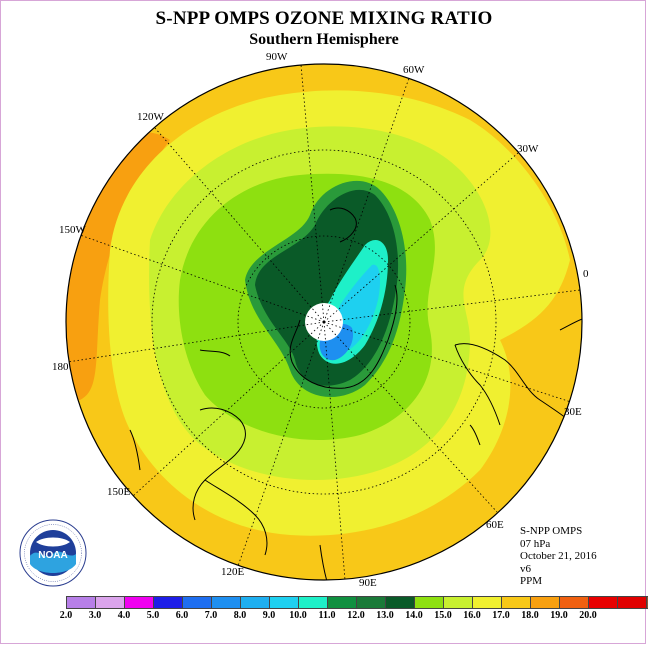 The width and height of the screenshot is (648, 648). Describe the element at coordinates (52, 555) in the screenshot. I see `noaa-logo-text: NOAA` at that location.